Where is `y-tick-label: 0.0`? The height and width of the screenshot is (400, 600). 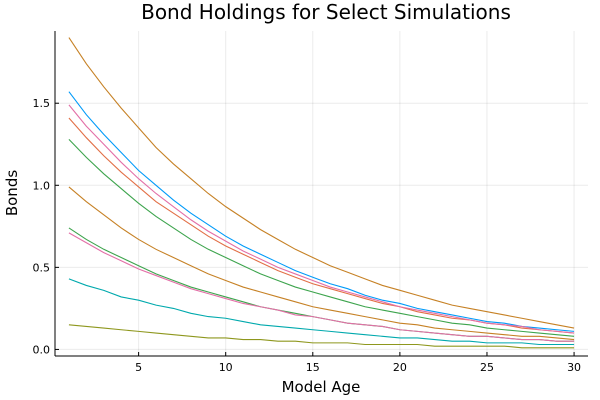
y-tick-label: 0.0 is located at coordinates (42, 349).